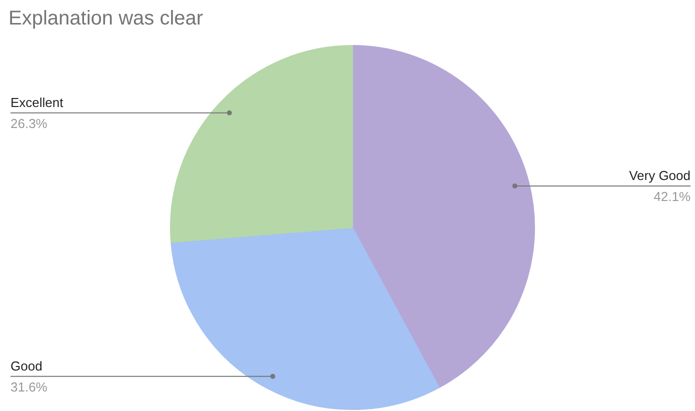  Describe the element at coordinates (37, 102) in the screenshot. I see `slice-label: Excellent` at that location.